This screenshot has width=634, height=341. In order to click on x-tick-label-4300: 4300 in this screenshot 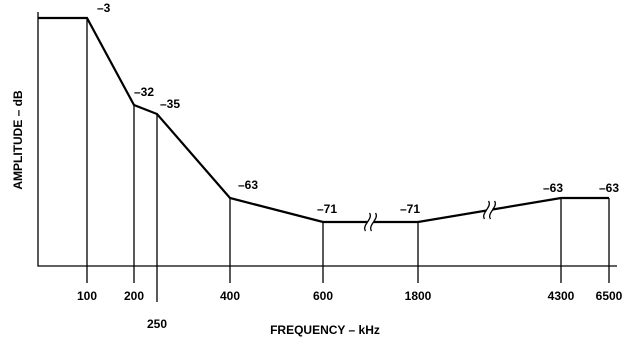, I will do `click(561, 296)`.